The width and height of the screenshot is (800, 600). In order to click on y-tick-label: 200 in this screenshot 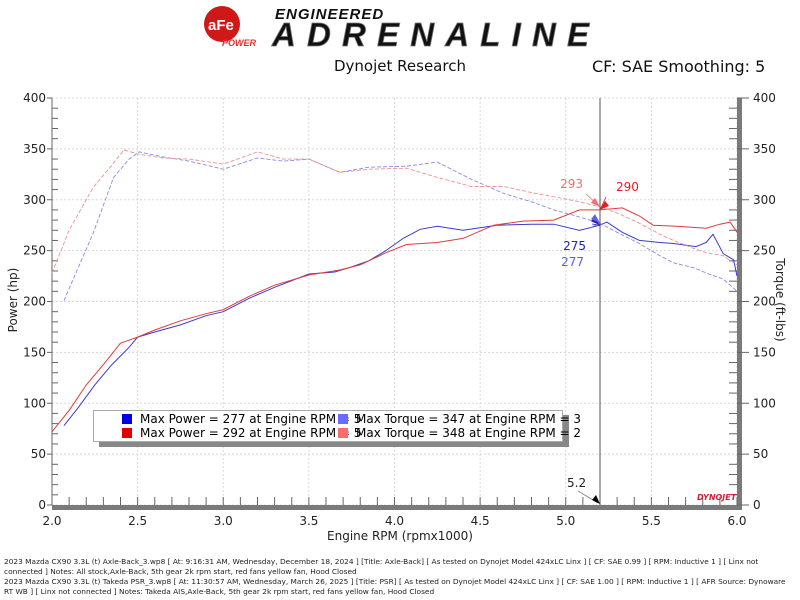, I will do `click(34, 302)`.